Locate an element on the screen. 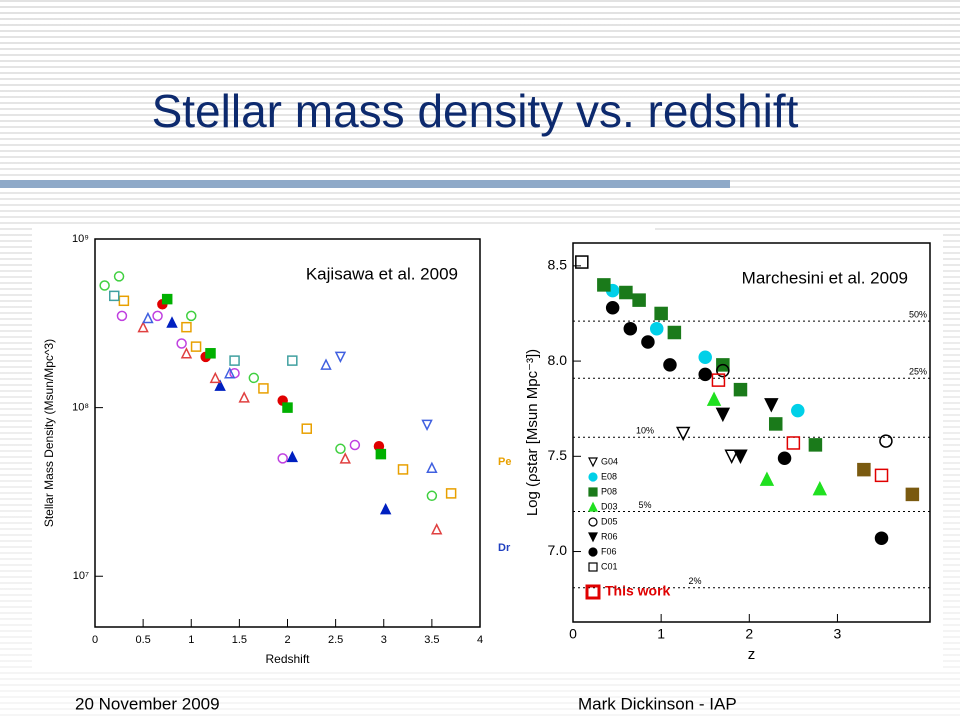  legend-label: D05 is located at coordinates (609, 521).